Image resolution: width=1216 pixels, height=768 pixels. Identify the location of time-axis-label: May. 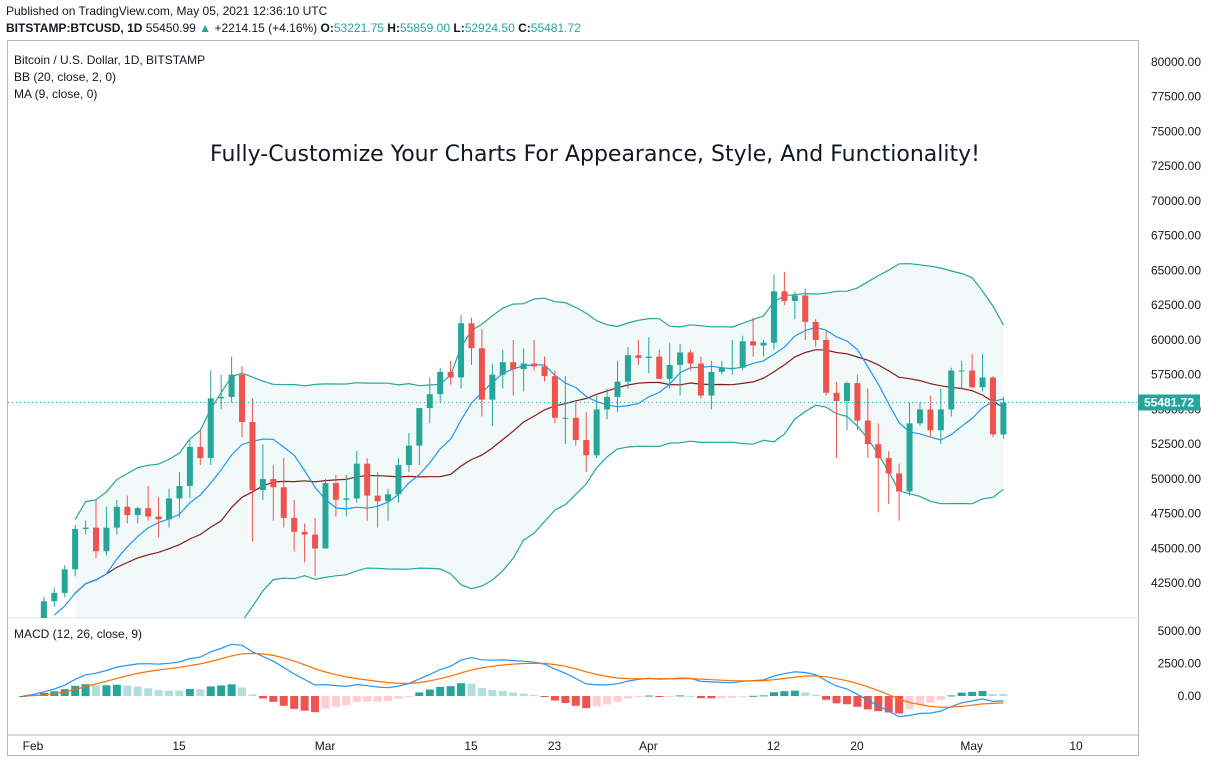
(971, 746).